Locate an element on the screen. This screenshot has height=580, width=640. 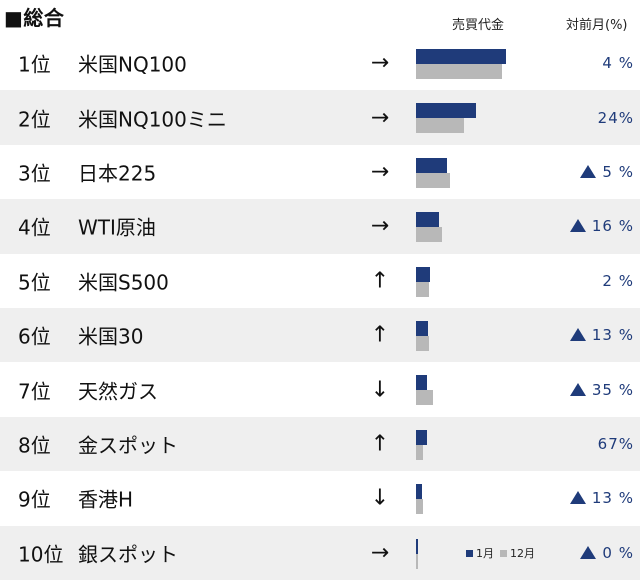
month-change-value: 35 % is located at coordinates (612, 389).